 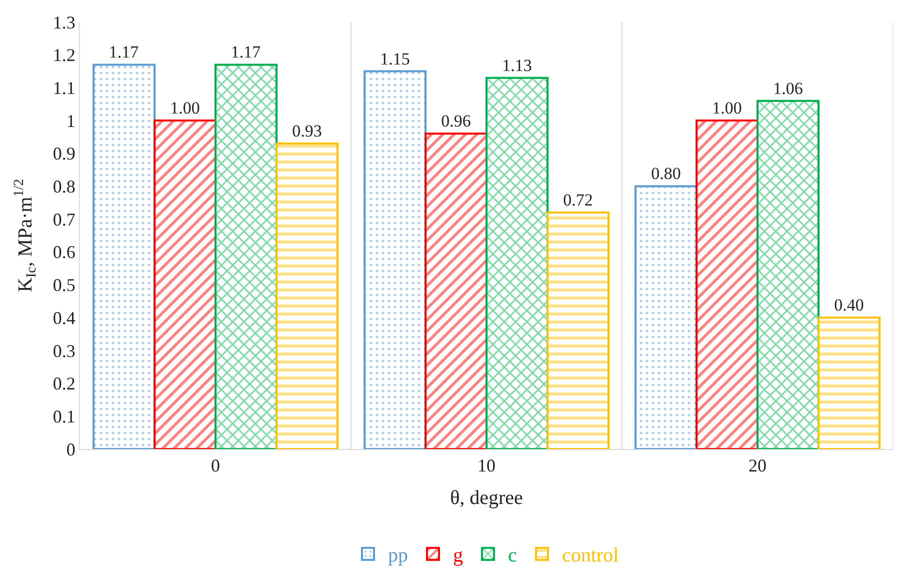 What do you see at coordinates (64, 350) in the screenshot?
I see `y-tick-label: 0.3` at bounding box center [64, 350].